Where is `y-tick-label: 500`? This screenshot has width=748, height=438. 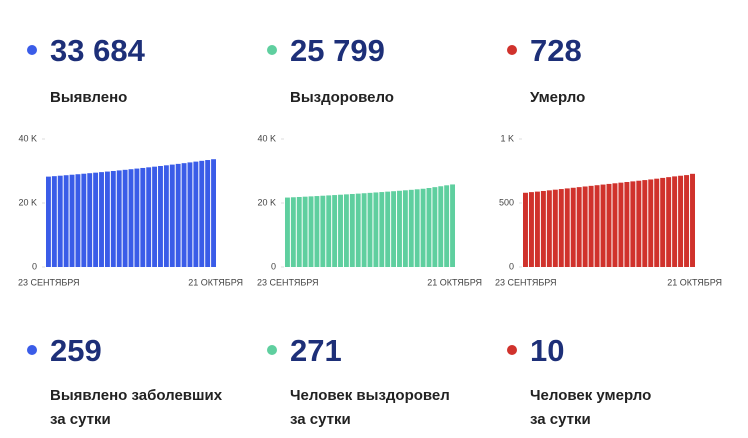
y-tick-label: 500 is located at coordinates (506, 202).